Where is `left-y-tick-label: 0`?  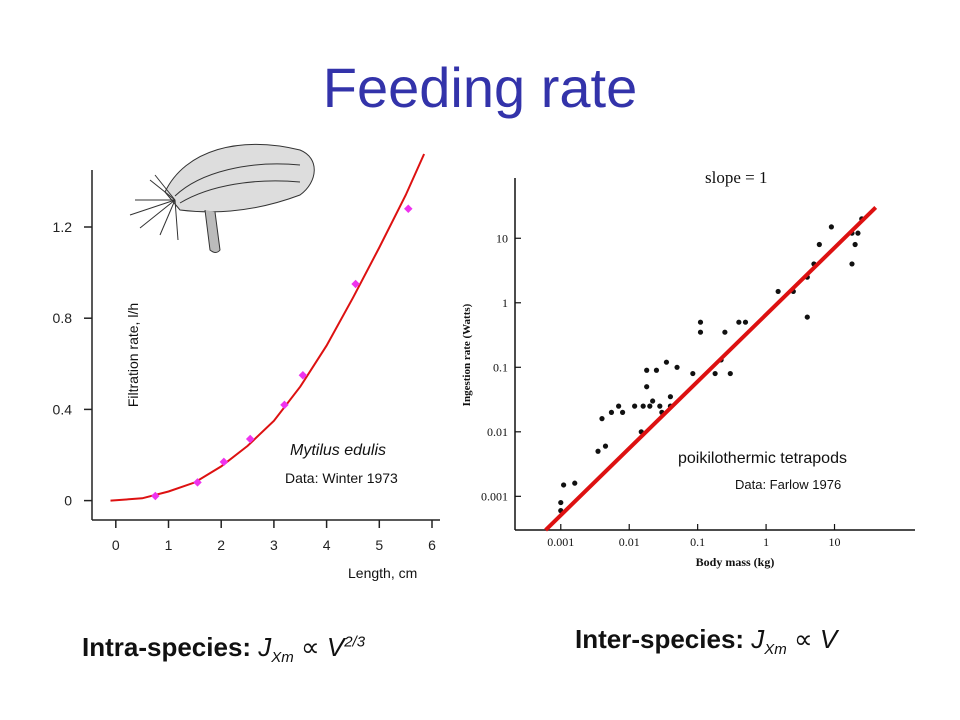
left-y-tick-label: 0 is located at coordinates (68, 501).